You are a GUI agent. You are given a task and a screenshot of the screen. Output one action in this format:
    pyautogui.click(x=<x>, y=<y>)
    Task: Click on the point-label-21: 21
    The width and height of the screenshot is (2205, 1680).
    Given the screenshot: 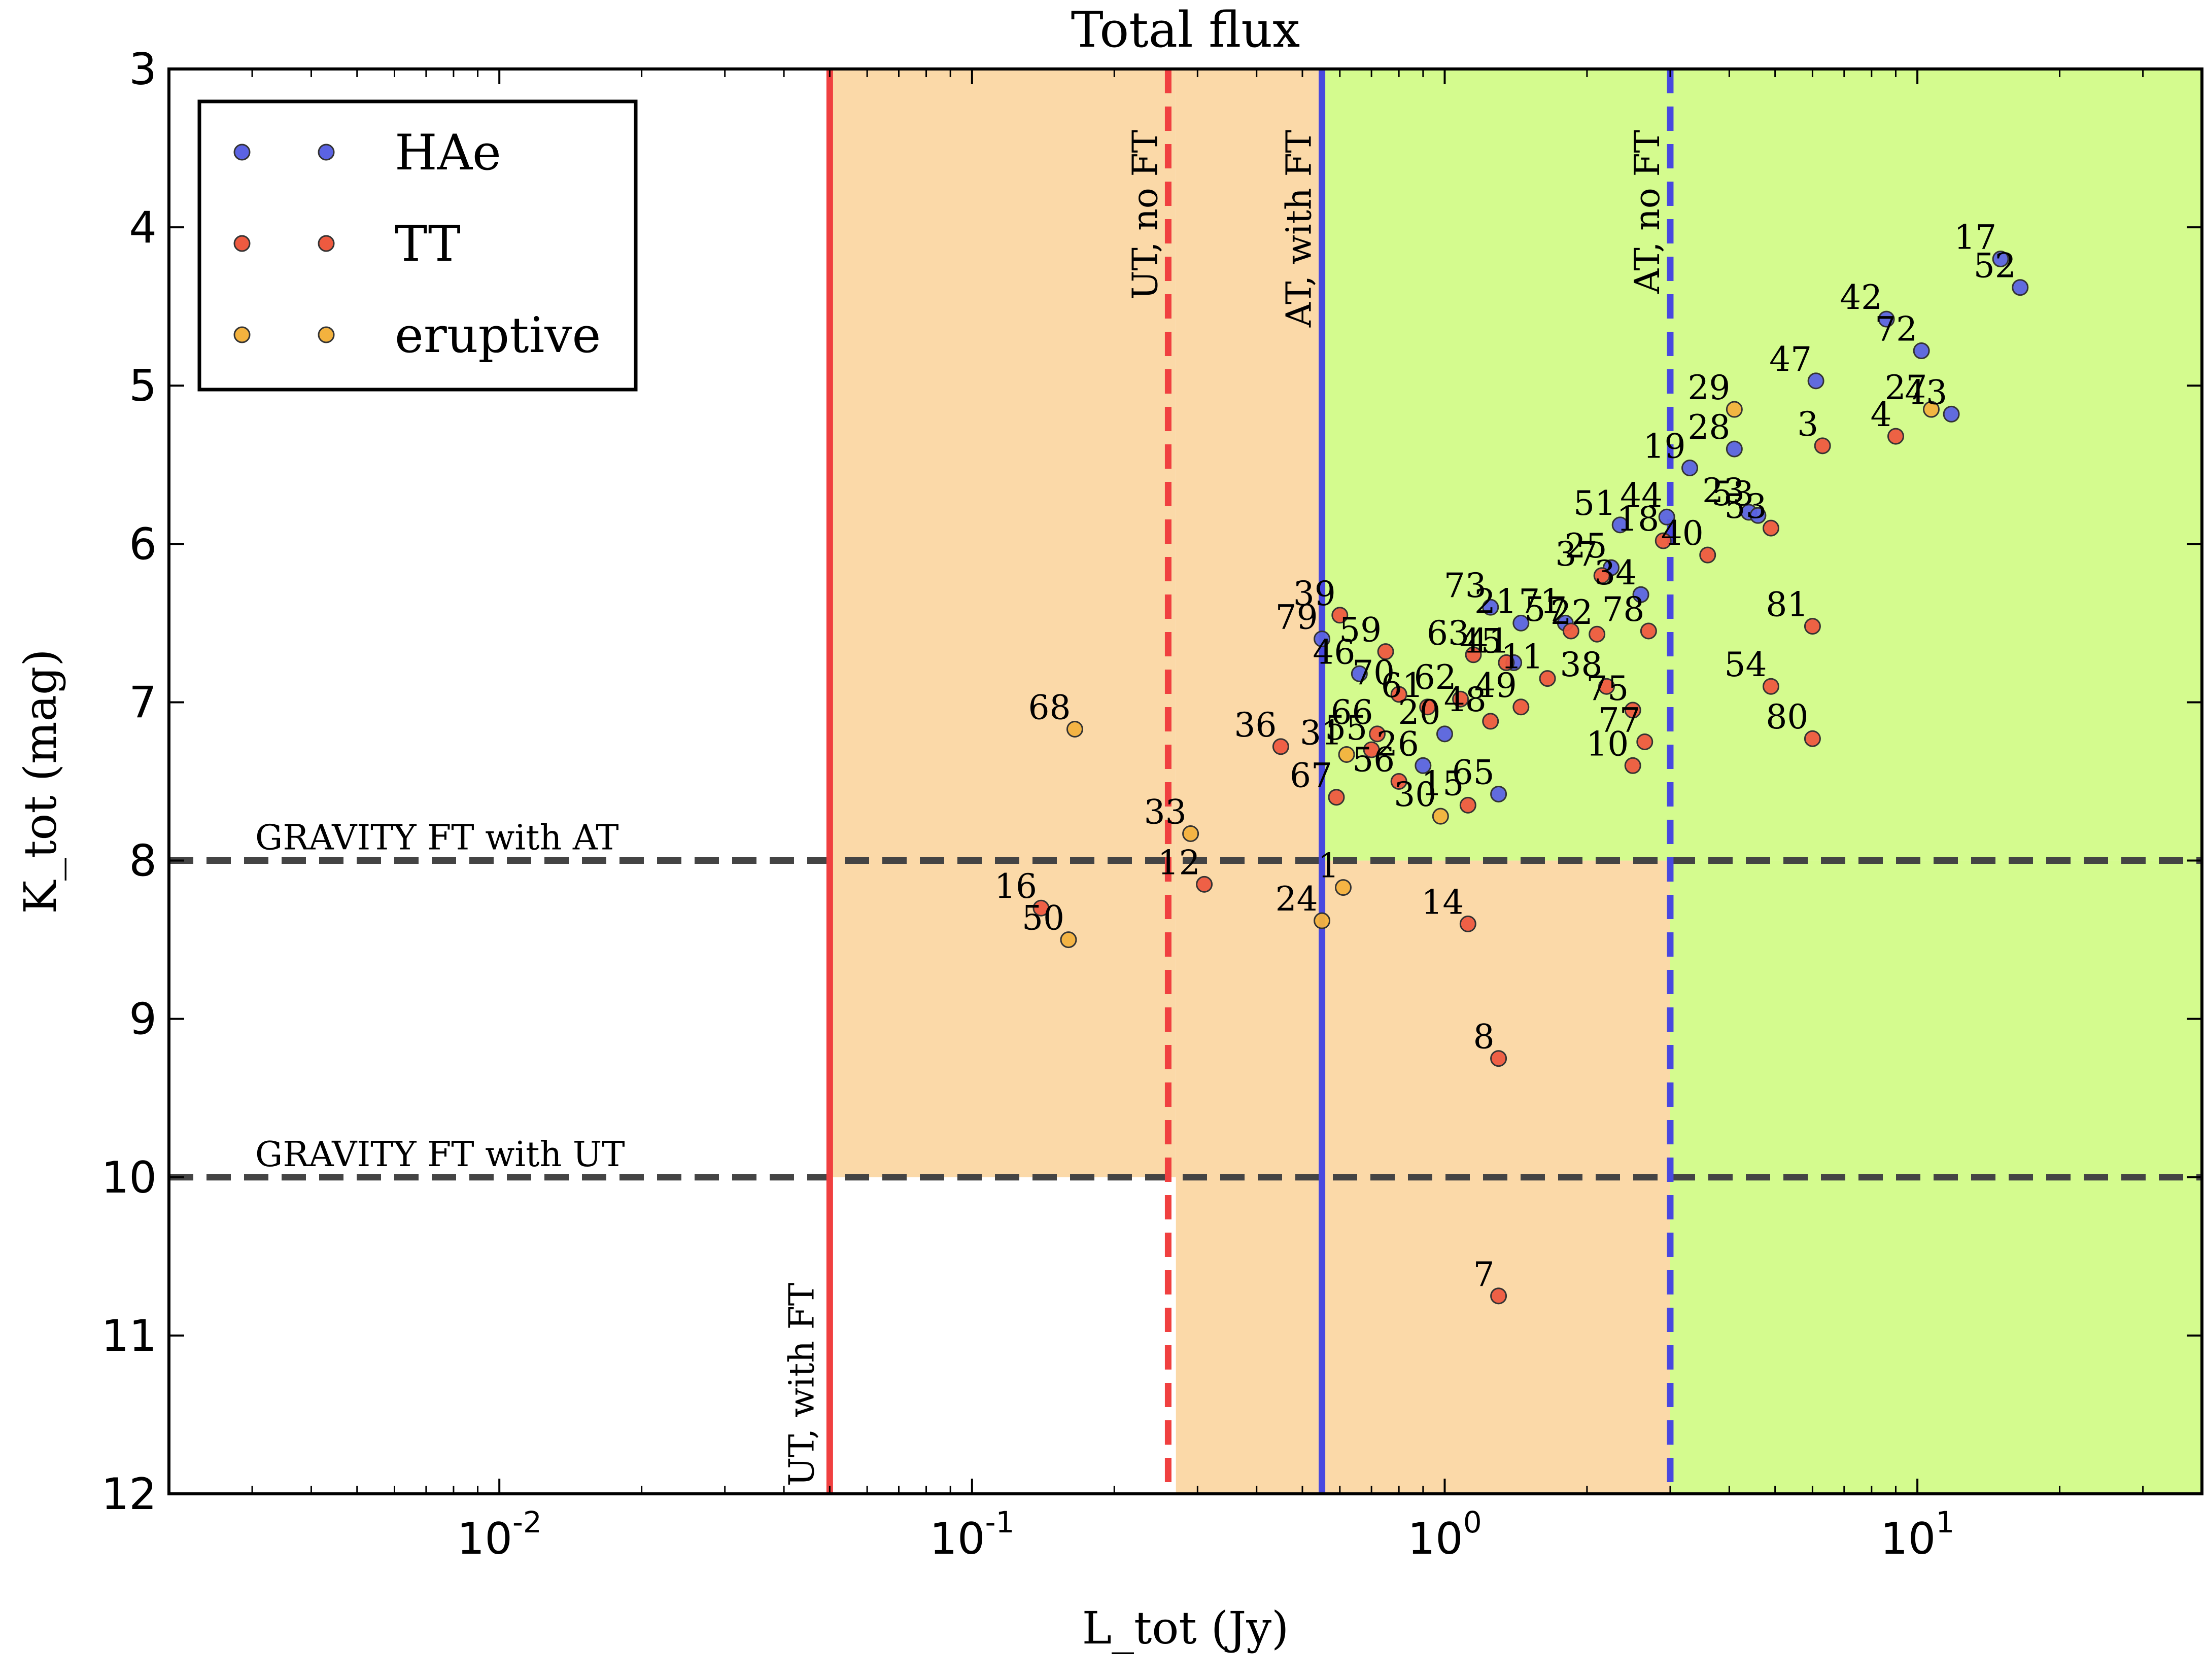 What is the action you would take?
    pyautogui.click(x=1495, y=601)
    